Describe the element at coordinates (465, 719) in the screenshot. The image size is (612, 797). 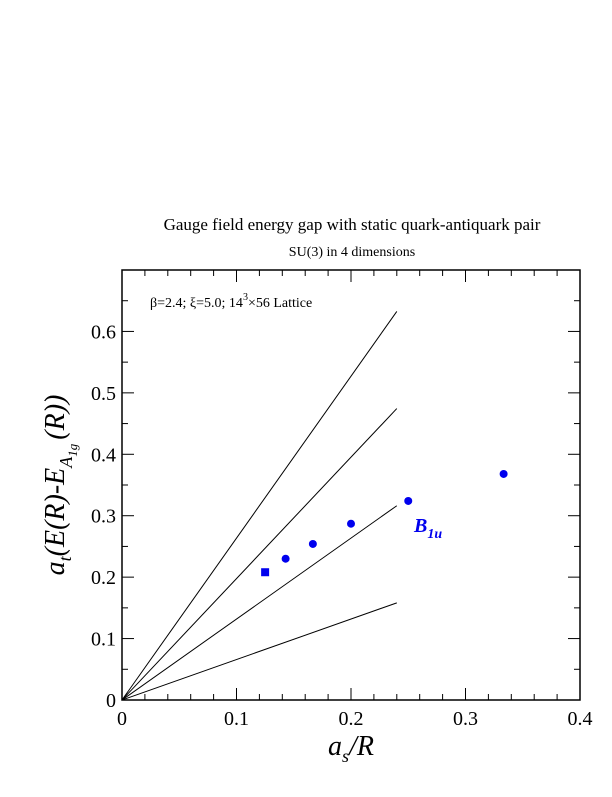
I see `x-tick-label: 0.3` at that location.